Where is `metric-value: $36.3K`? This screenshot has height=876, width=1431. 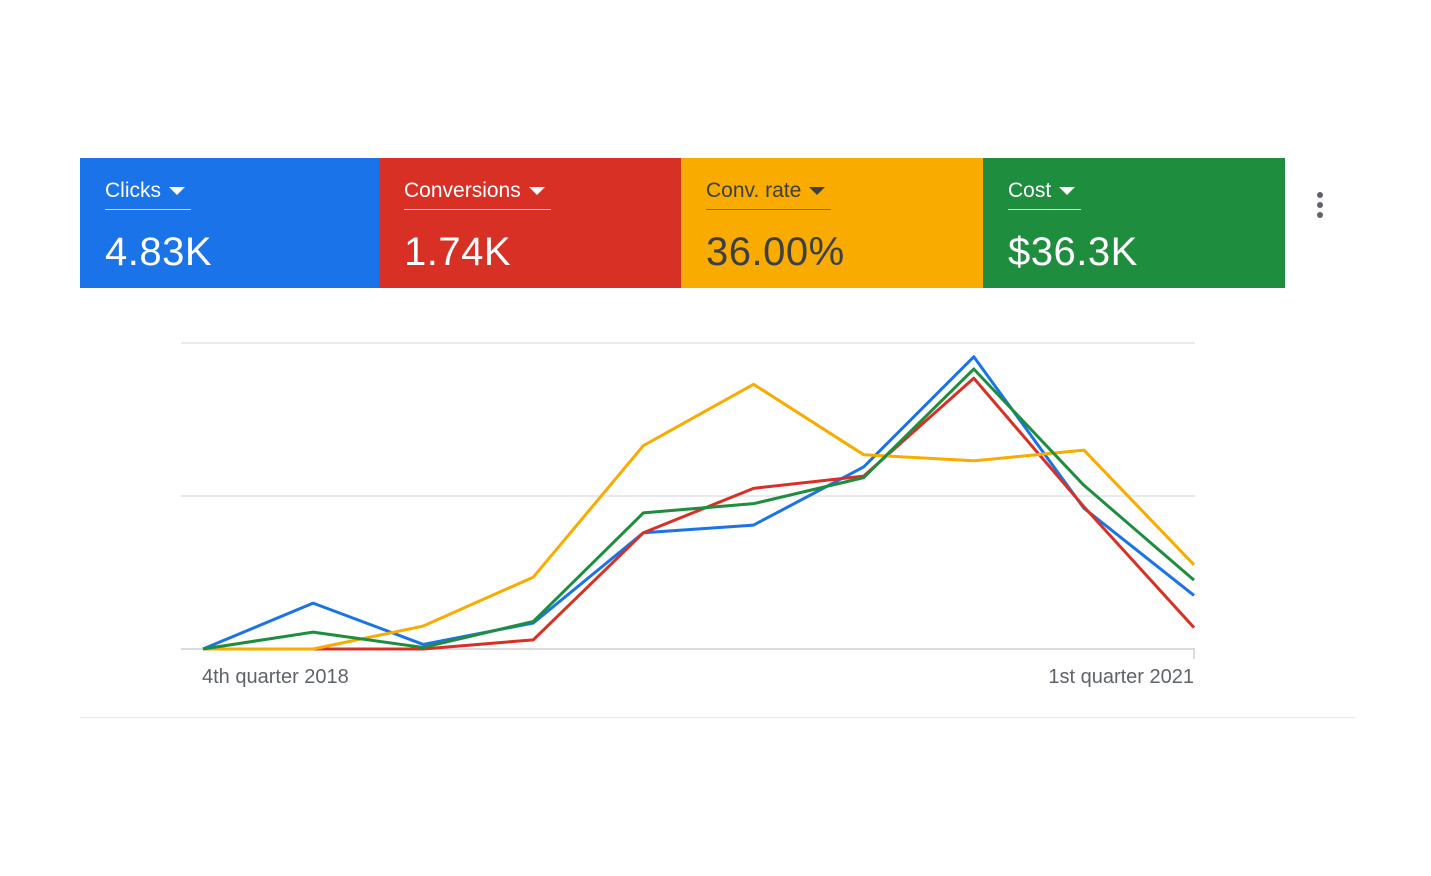 metric-value: $36.3K is located at coordinates (1073, 252).